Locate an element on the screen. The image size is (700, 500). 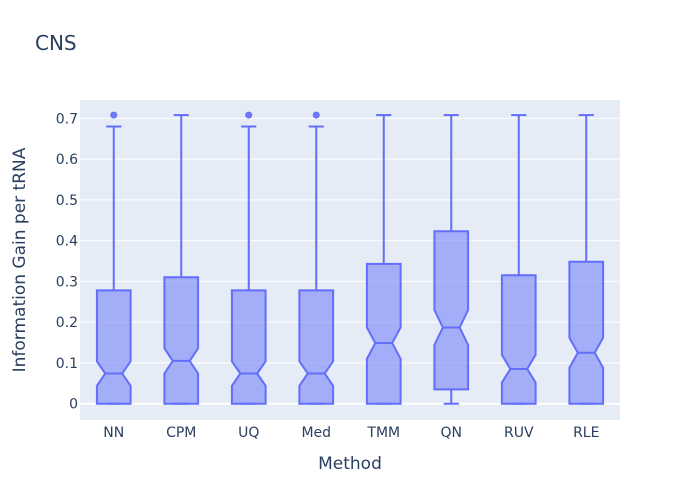
box-tmm is located at coordinates (383, 259).